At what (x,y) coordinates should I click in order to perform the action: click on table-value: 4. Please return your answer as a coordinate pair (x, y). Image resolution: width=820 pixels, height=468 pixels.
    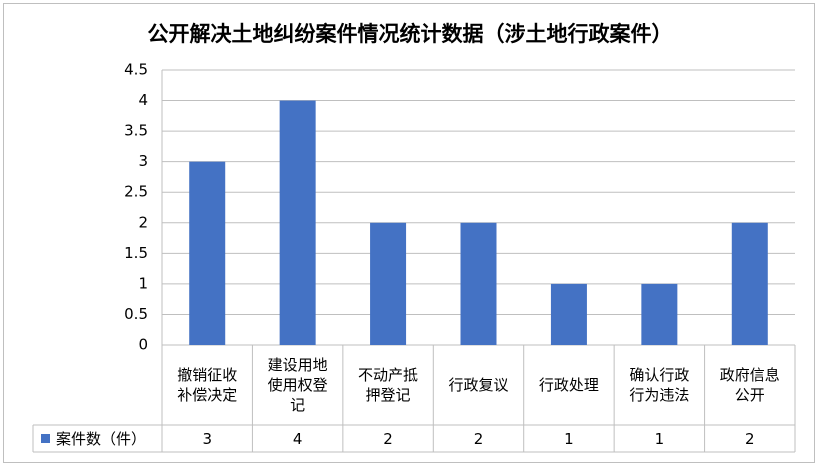
    Looking at the image, I should click on (298, 439).